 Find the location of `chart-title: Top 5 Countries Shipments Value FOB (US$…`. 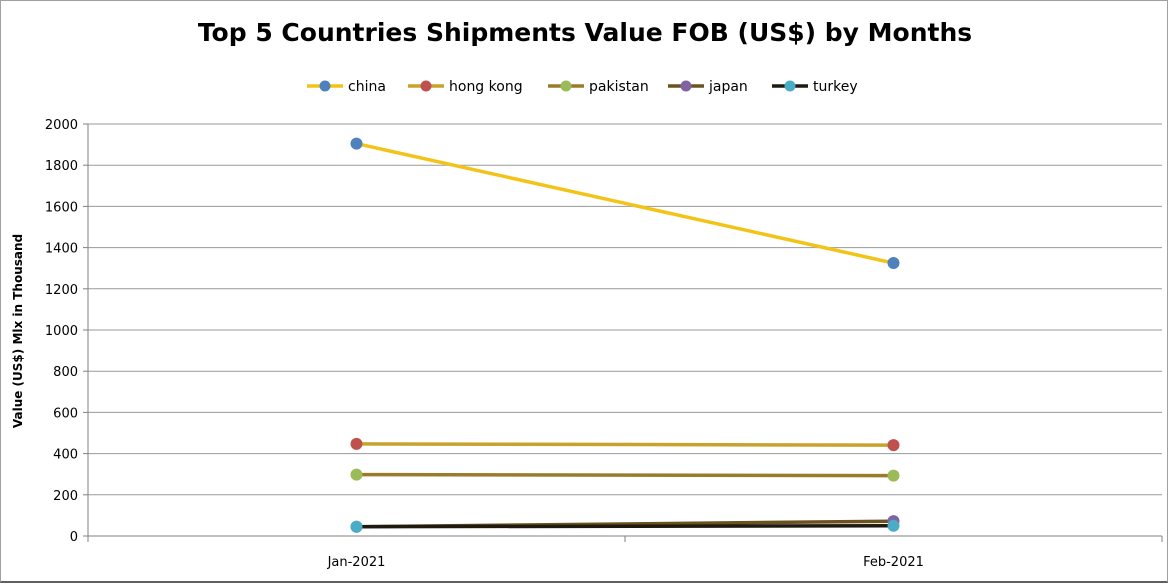

chart-title: Top 5 Countries Shipments Value FOB (US$… is located at coordinates (585, 32).